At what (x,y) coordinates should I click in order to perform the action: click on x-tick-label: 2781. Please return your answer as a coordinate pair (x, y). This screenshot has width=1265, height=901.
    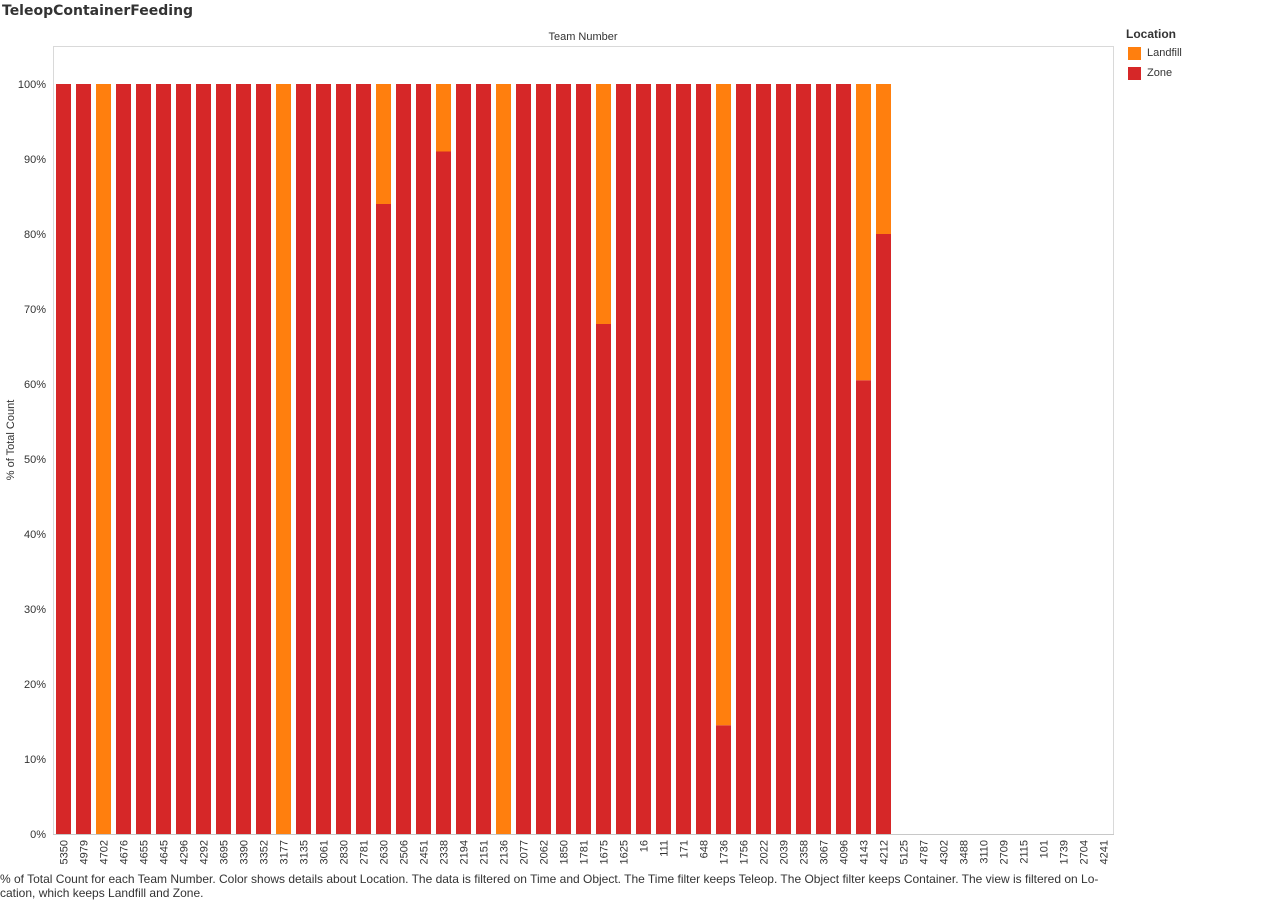
    Looking at the image, I should click on (365, 852).